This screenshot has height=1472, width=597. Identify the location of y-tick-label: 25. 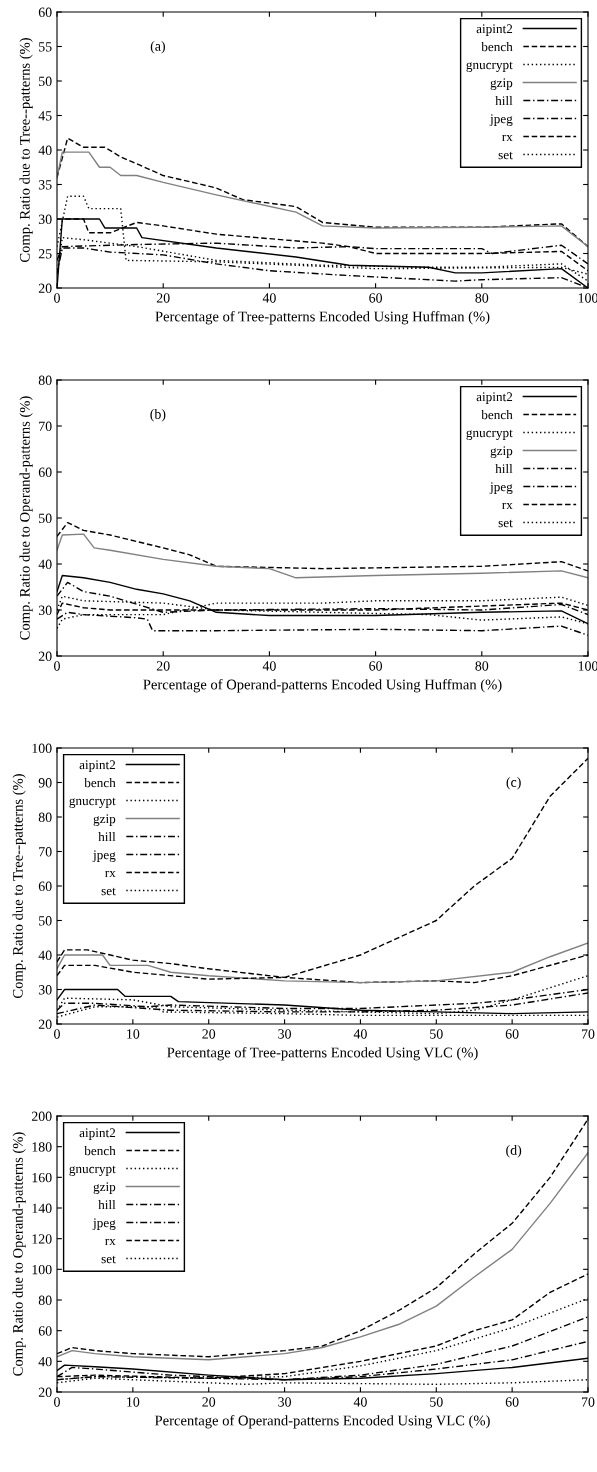
(45, 254).